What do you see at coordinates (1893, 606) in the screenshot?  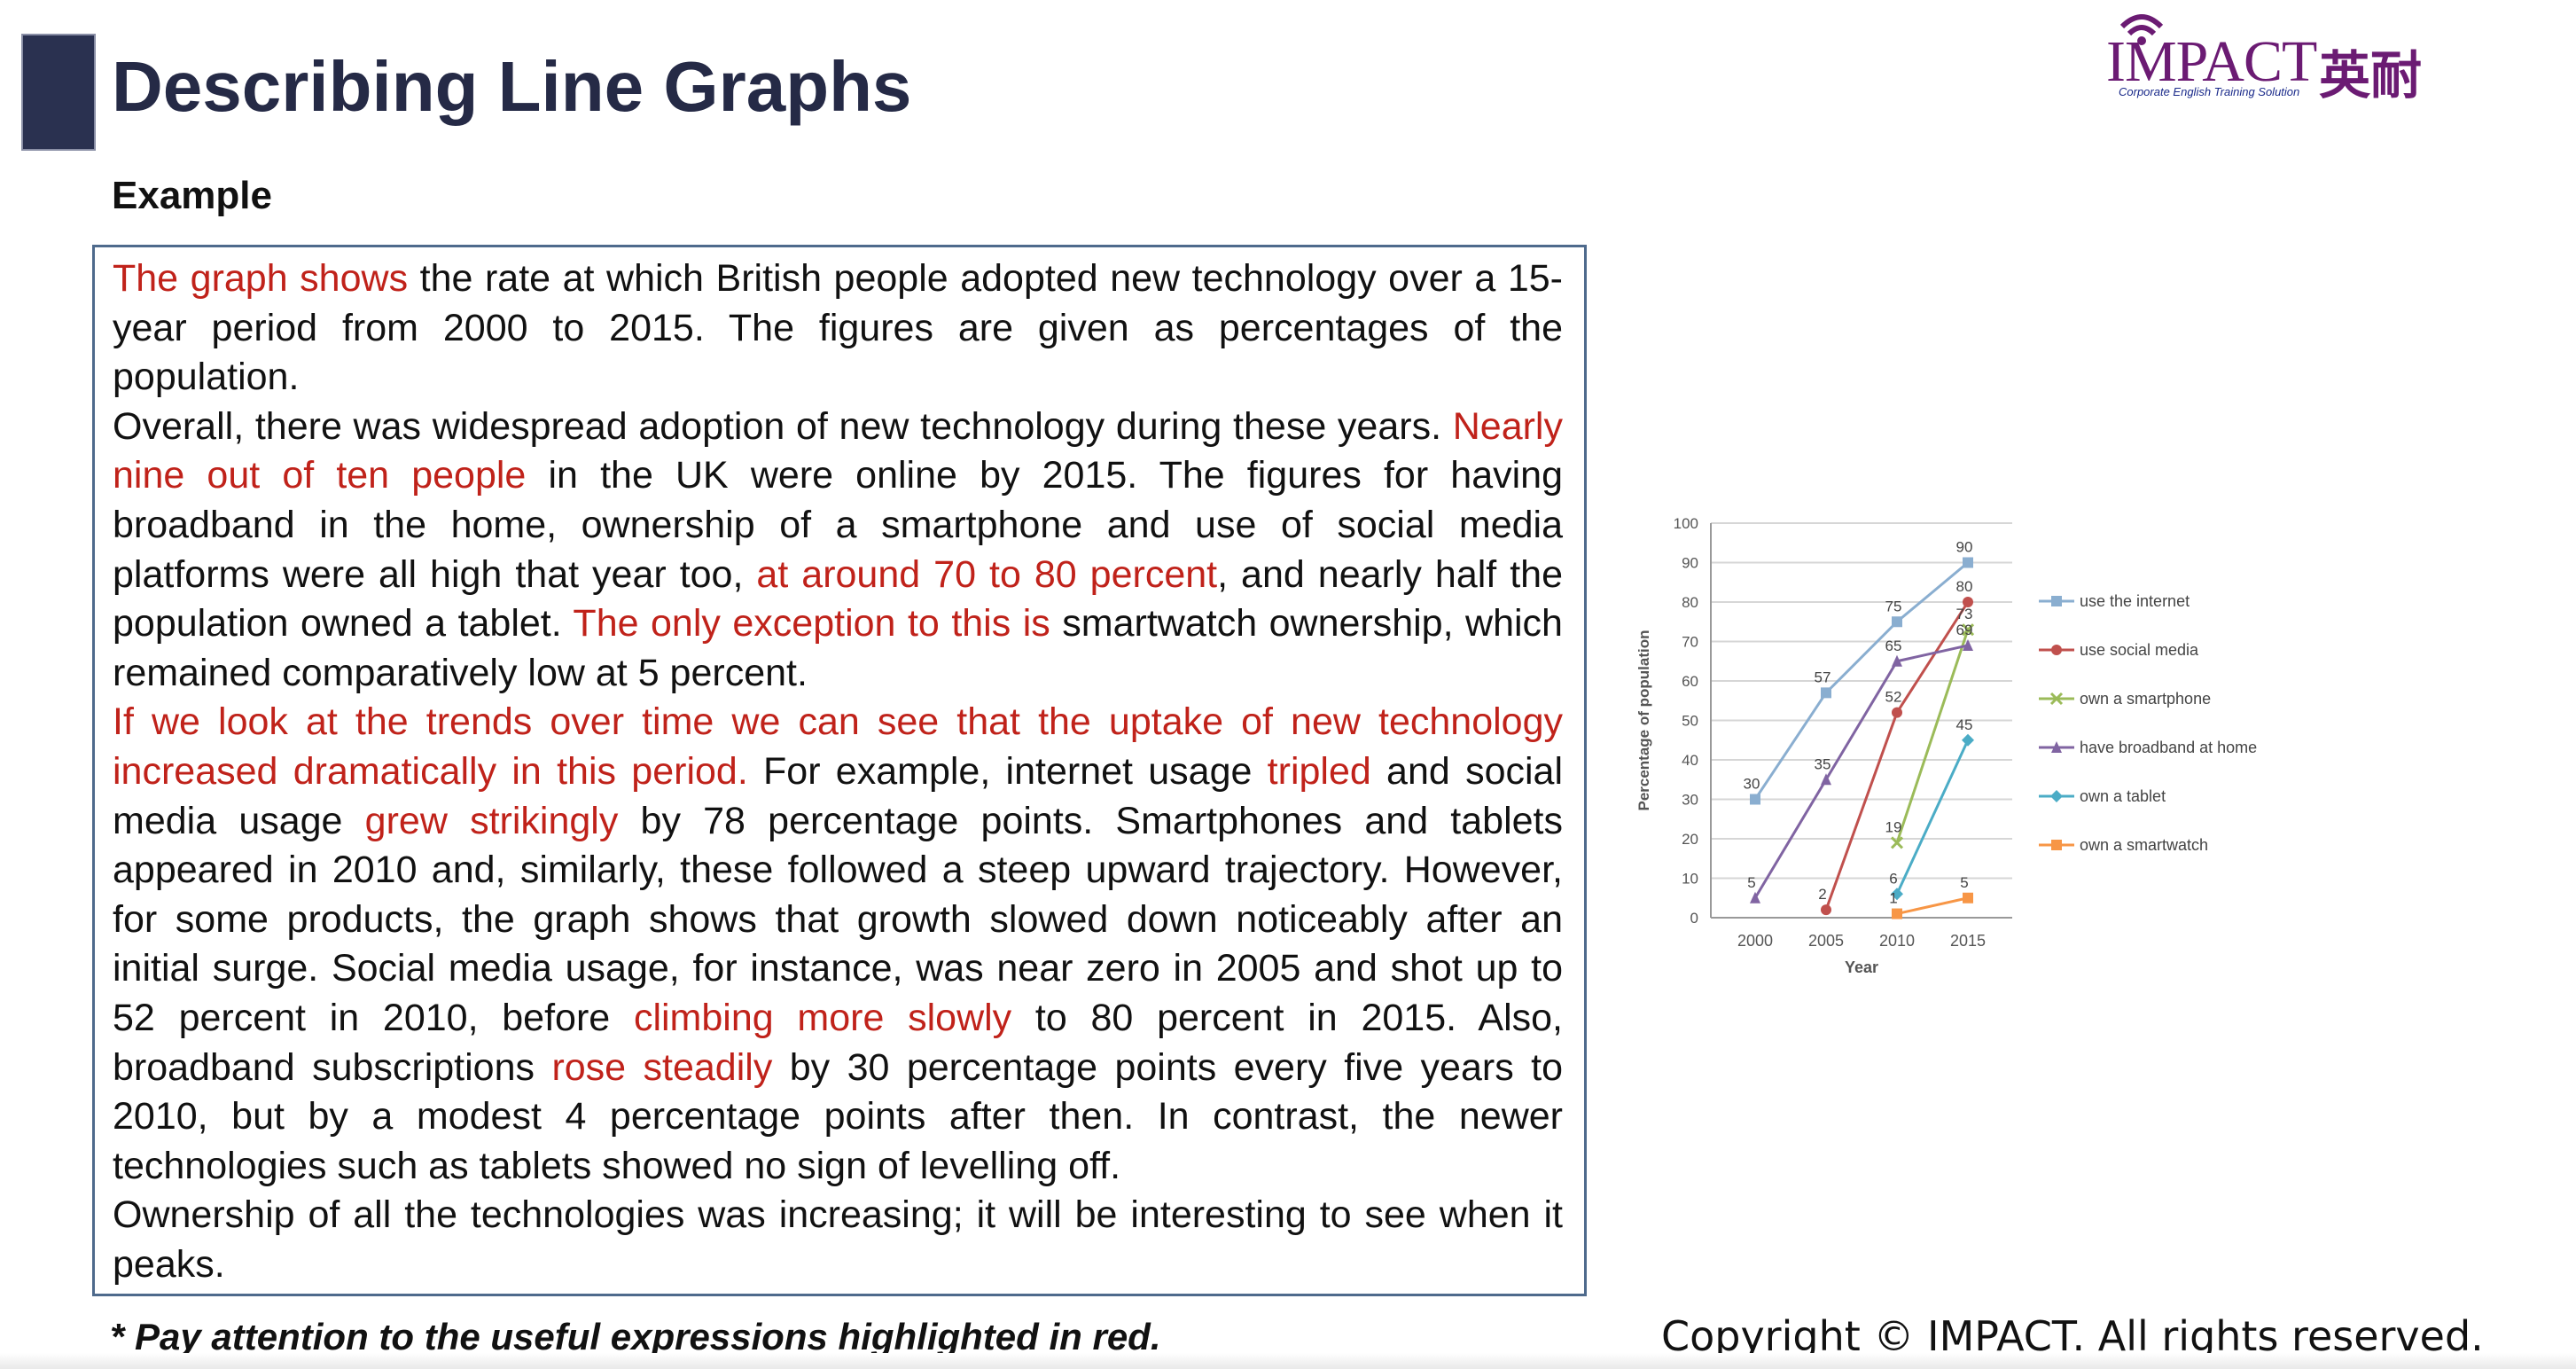 I see `data-label: 75` at bounding box center [1893, 606].